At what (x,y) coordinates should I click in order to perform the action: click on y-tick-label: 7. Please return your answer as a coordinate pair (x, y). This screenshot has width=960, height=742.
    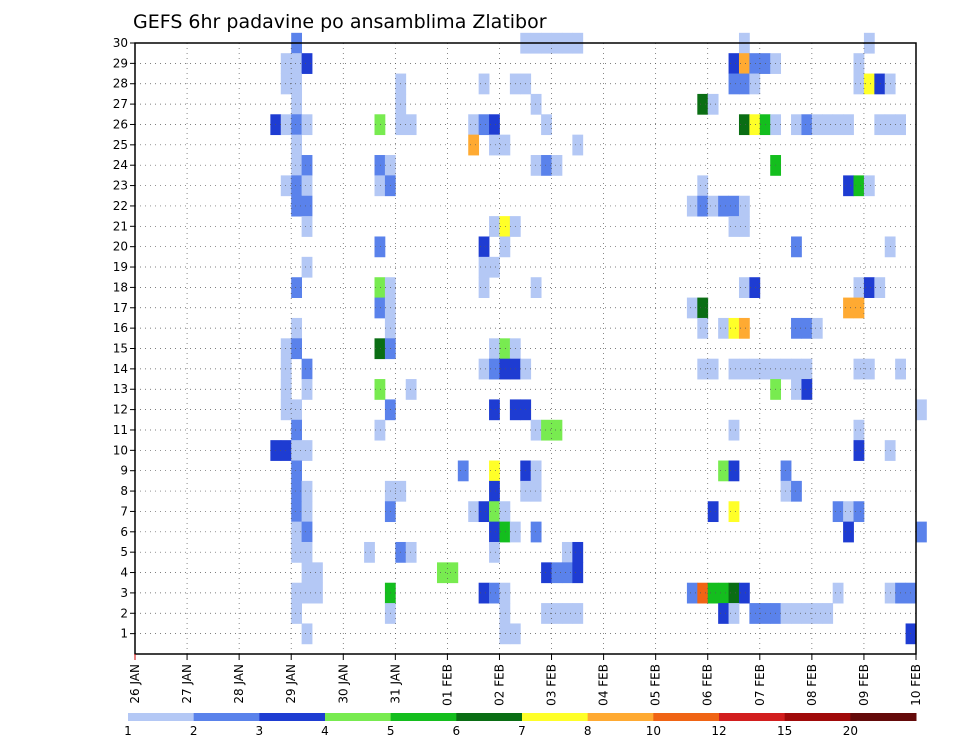
    Looking at the image, I should click on (124, 511).